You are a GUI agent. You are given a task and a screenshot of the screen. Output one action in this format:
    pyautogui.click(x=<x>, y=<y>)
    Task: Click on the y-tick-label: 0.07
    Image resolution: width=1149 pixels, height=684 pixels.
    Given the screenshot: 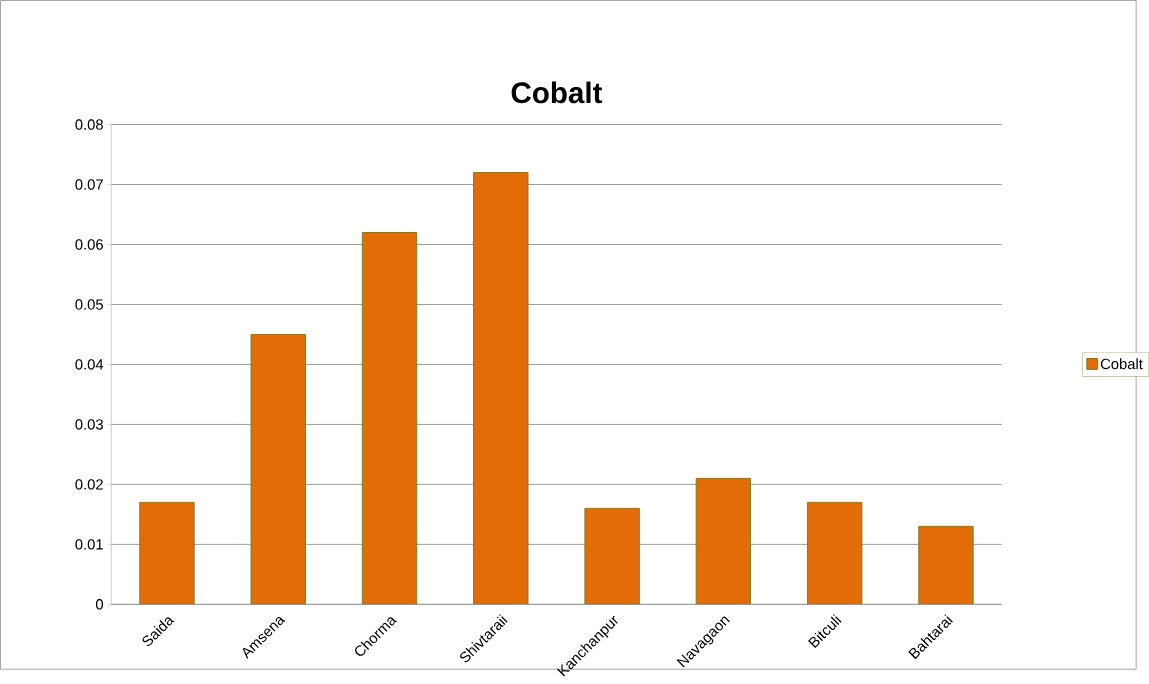 What is the action you would take?
    pyautogui.click(x=89, y=184)
    